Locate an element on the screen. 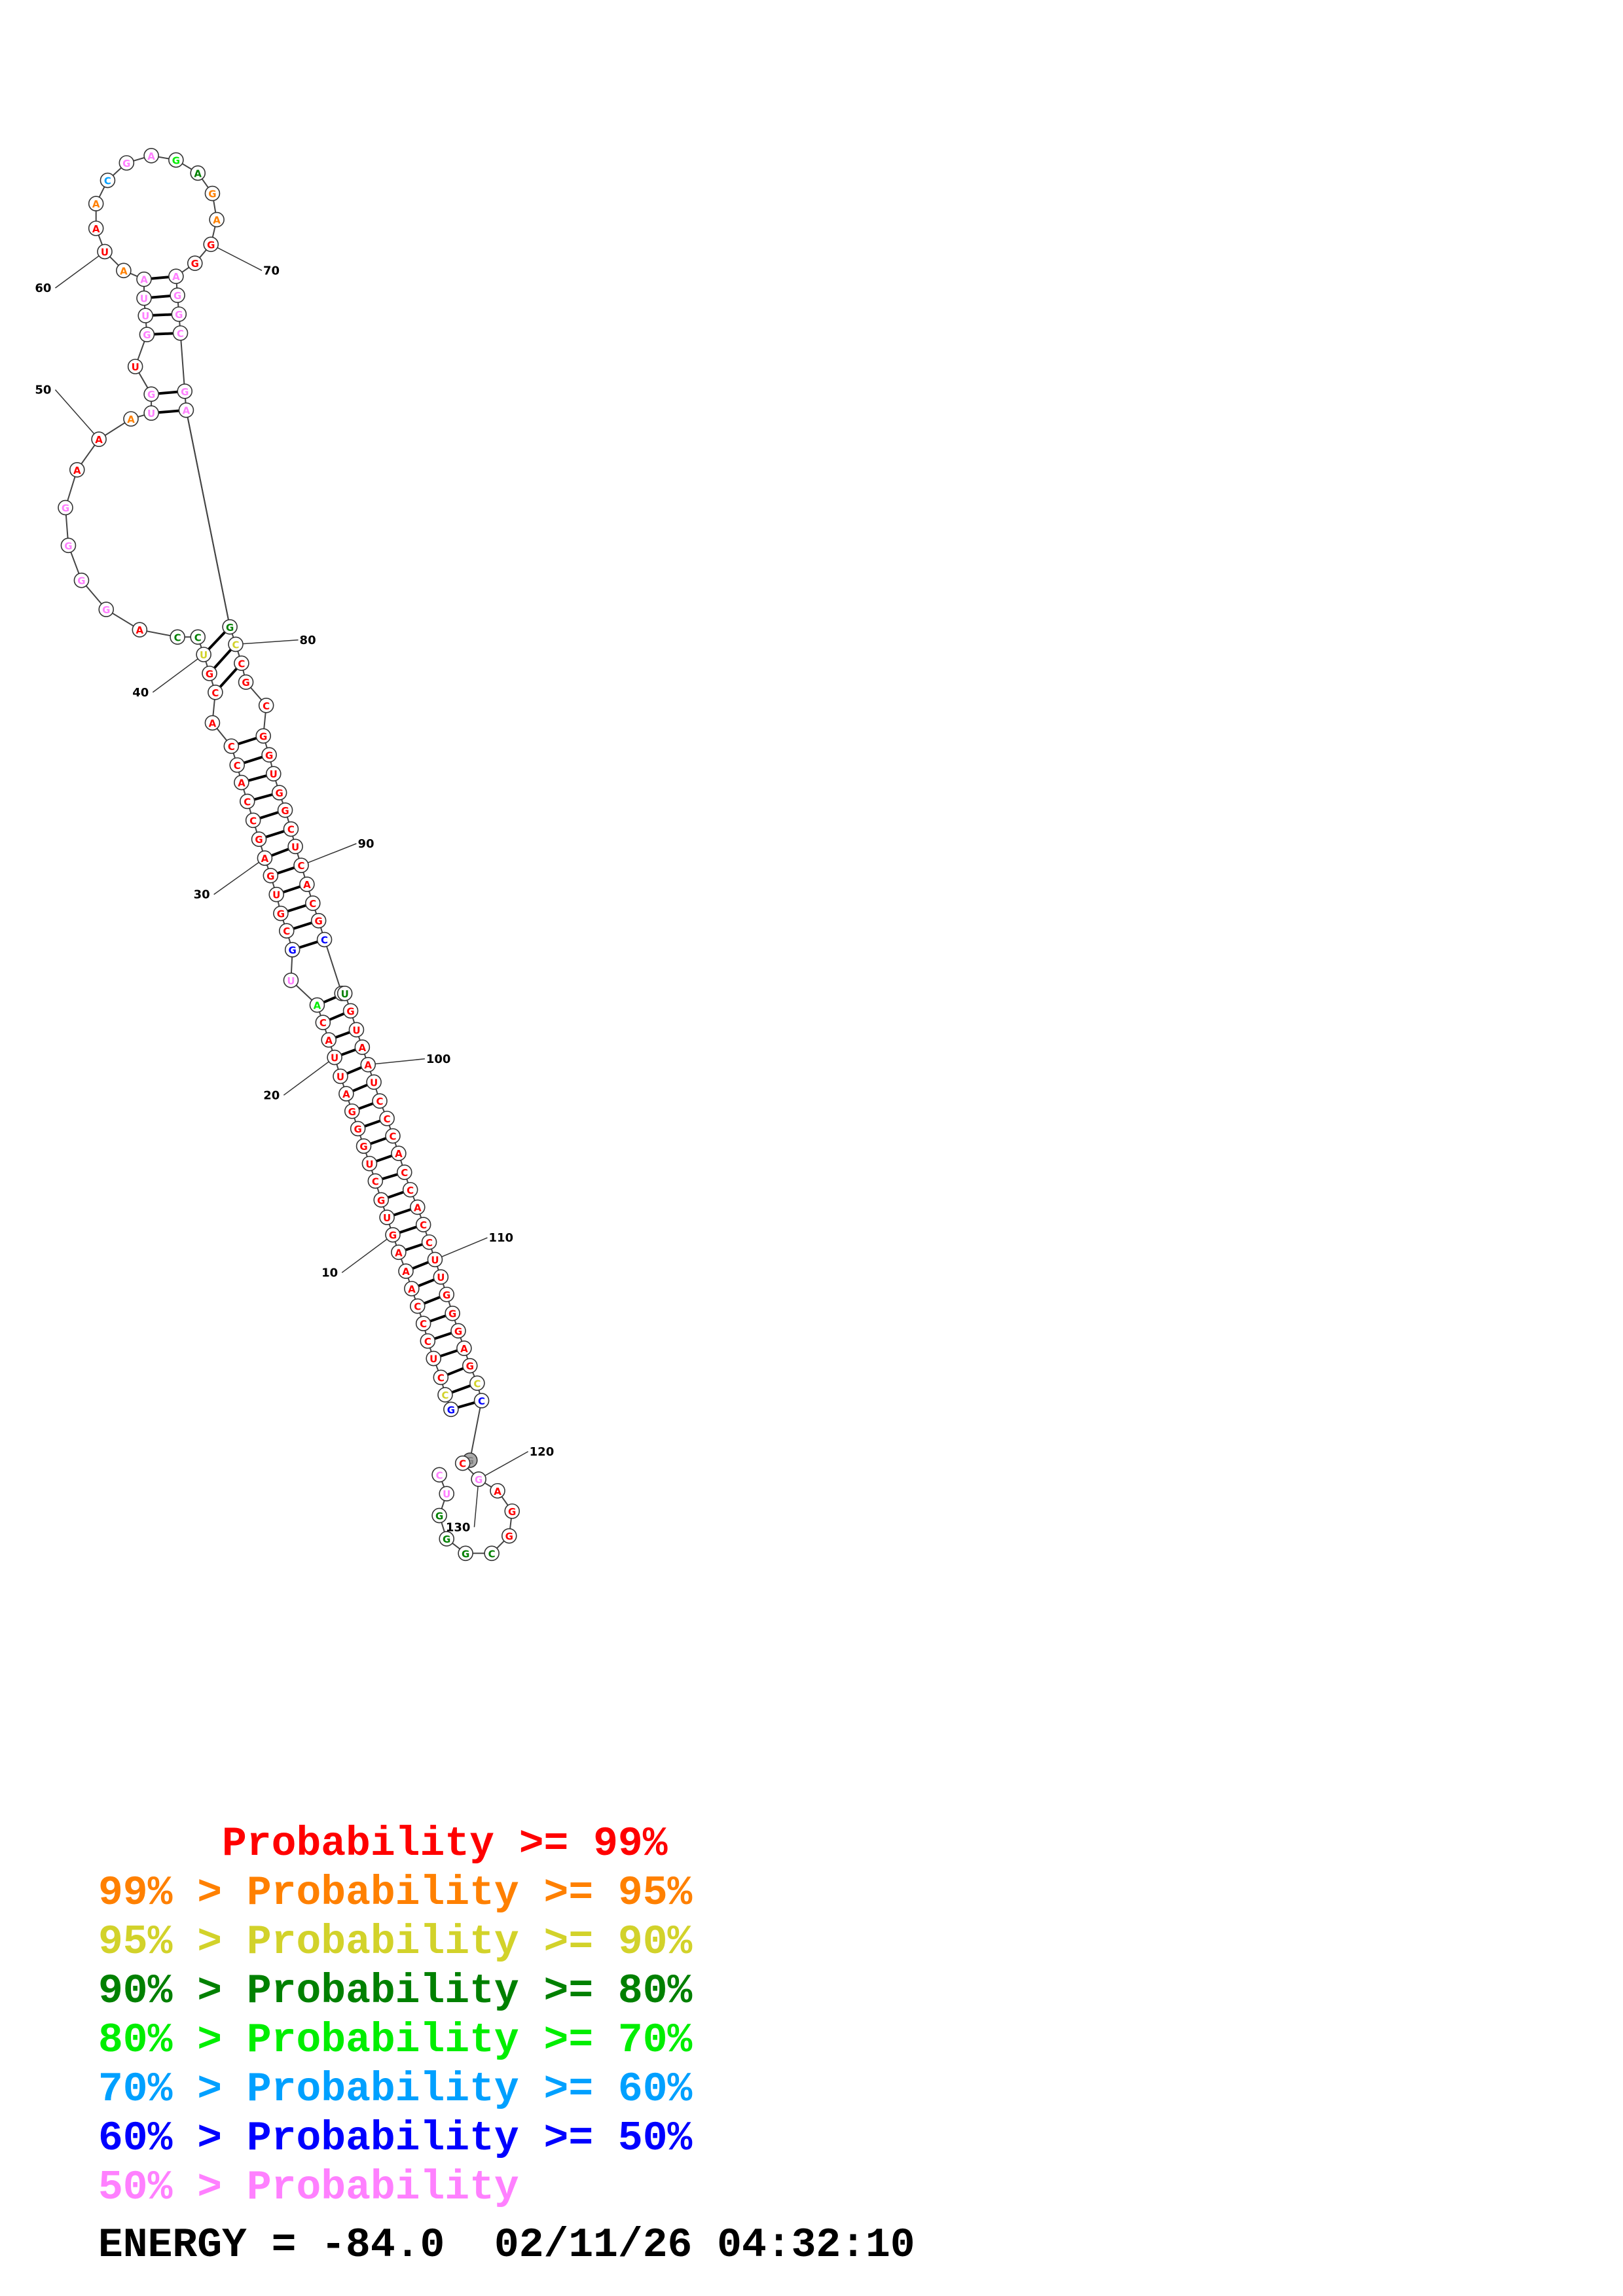 The width and height of the screenshot is (1623, 2296). position-label: 50 is located at coordinates (43, 390).